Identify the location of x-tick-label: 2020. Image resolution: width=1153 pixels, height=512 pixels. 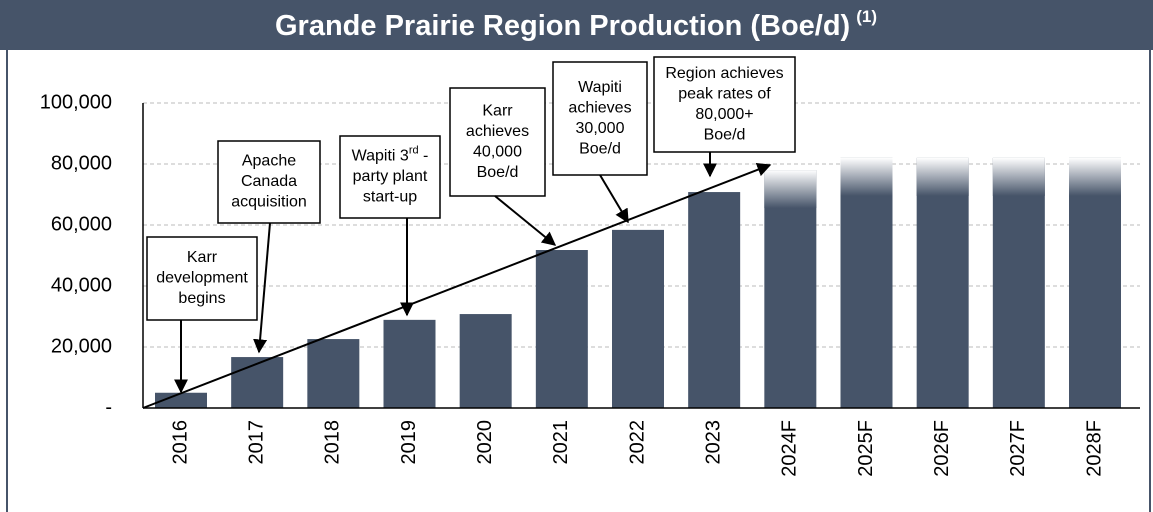
(485, 442).